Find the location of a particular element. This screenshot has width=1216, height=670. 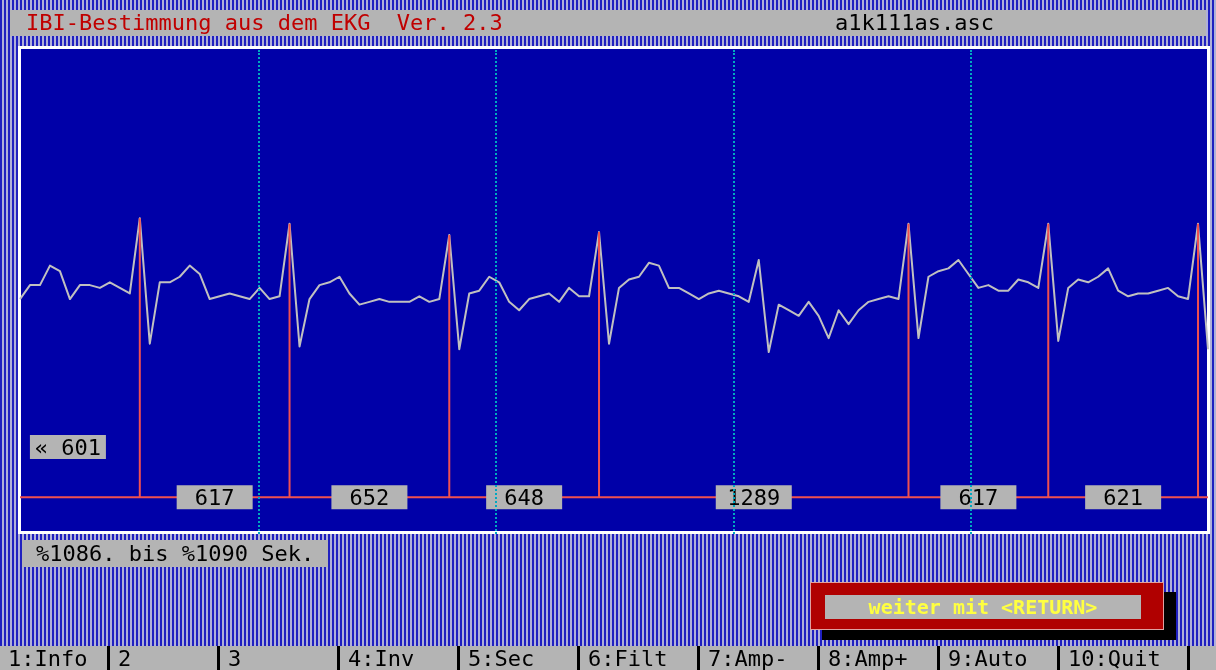

text: 5:Sec is located at coordinates (520, 658).